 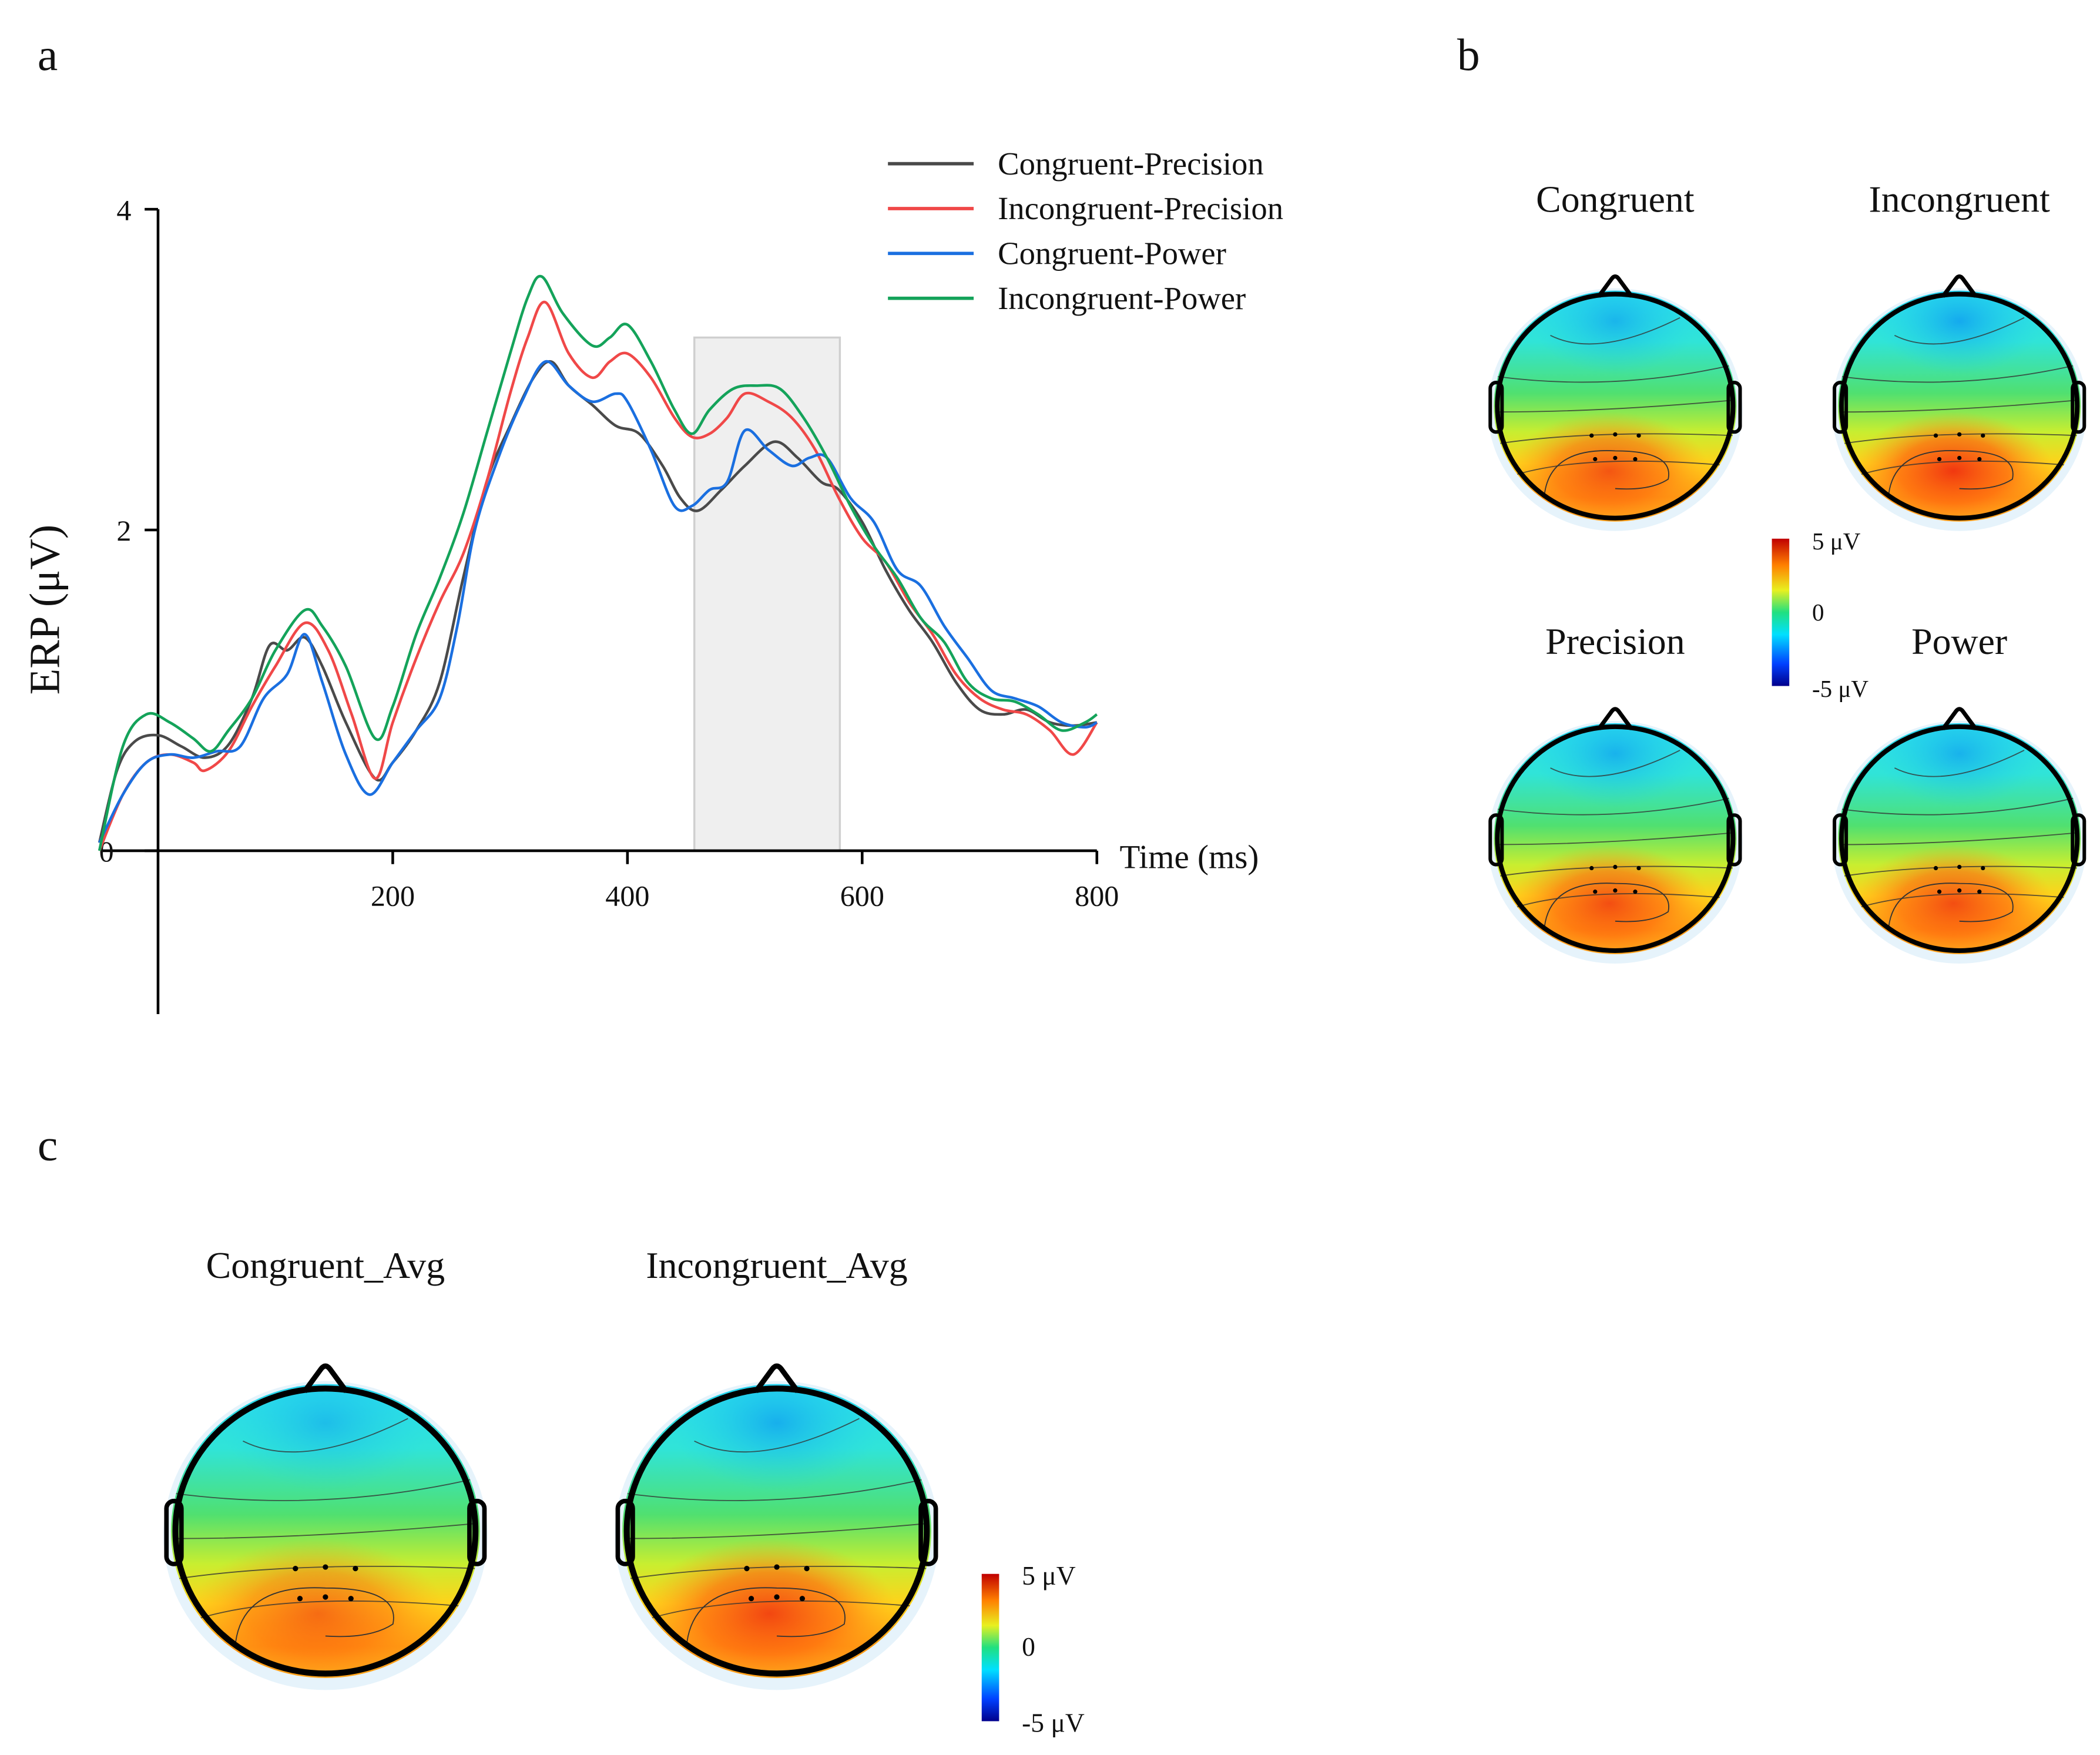 What do you see at coordinates (123, 530) in the screenshot?
I see `y-tick-label: 2` at bounding box center [123, 530].